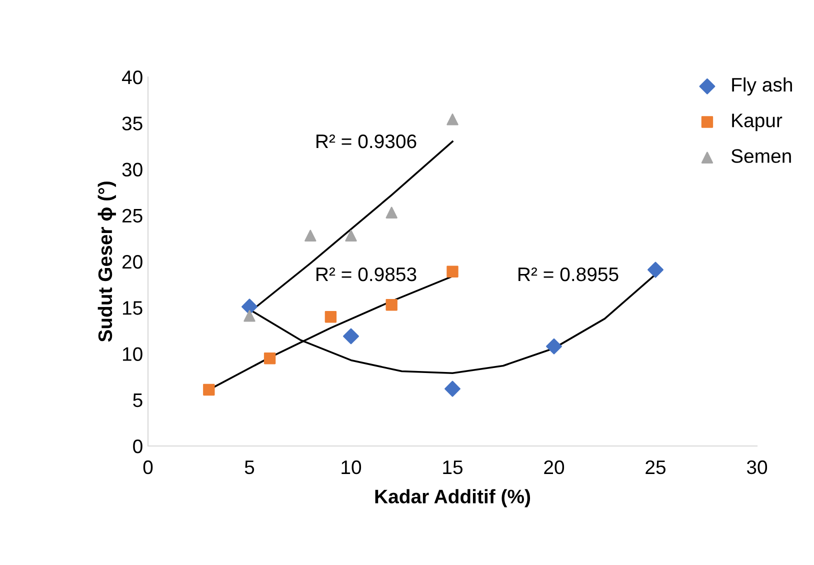  What do you see at coordinates (352, 467) in the screenshot?
I see `x-tick-label: 10` at bounding box center [352, 467].